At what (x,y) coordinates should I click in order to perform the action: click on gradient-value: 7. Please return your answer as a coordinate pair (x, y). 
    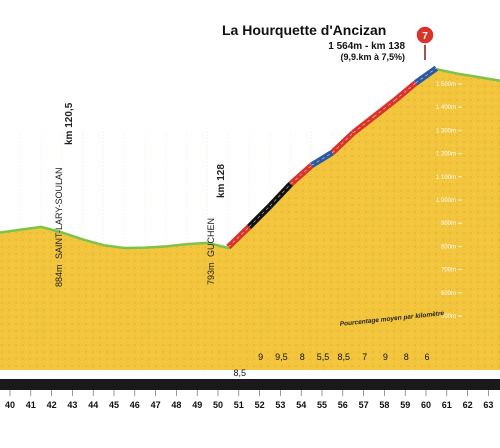
    Looking at the image, I should click on (364, 357).